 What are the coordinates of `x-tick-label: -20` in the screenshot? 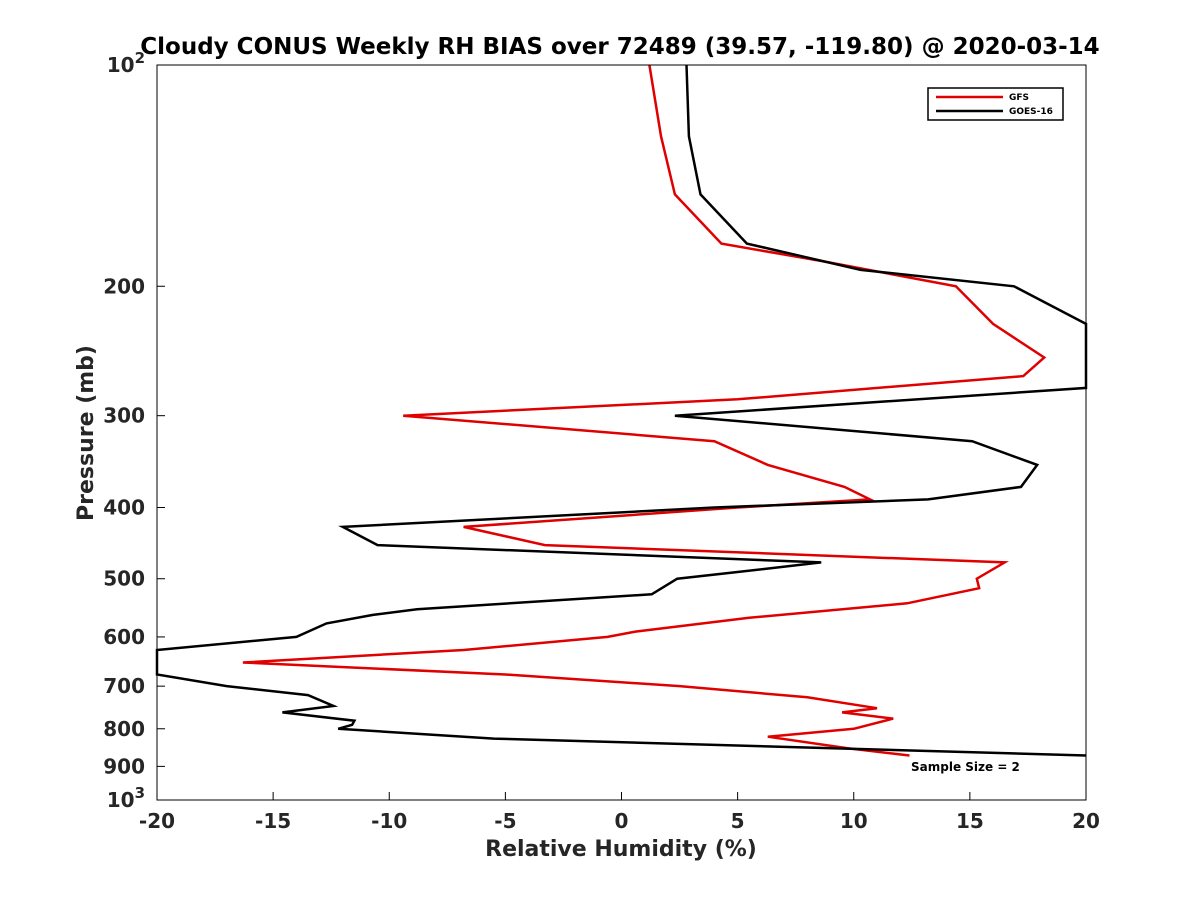 It's located at (157, 821).